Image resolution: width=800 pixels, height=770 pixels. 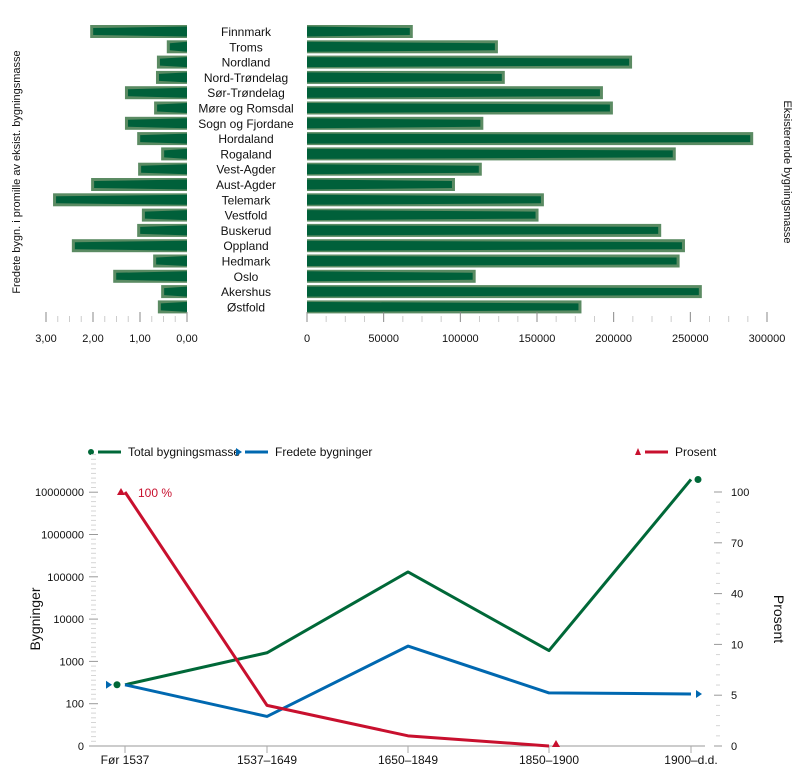 What do you see at coordinates (186, 339) in the screenshot?
I see `left-axis-tick-label: 0,00` at bounding box center [186, 339].